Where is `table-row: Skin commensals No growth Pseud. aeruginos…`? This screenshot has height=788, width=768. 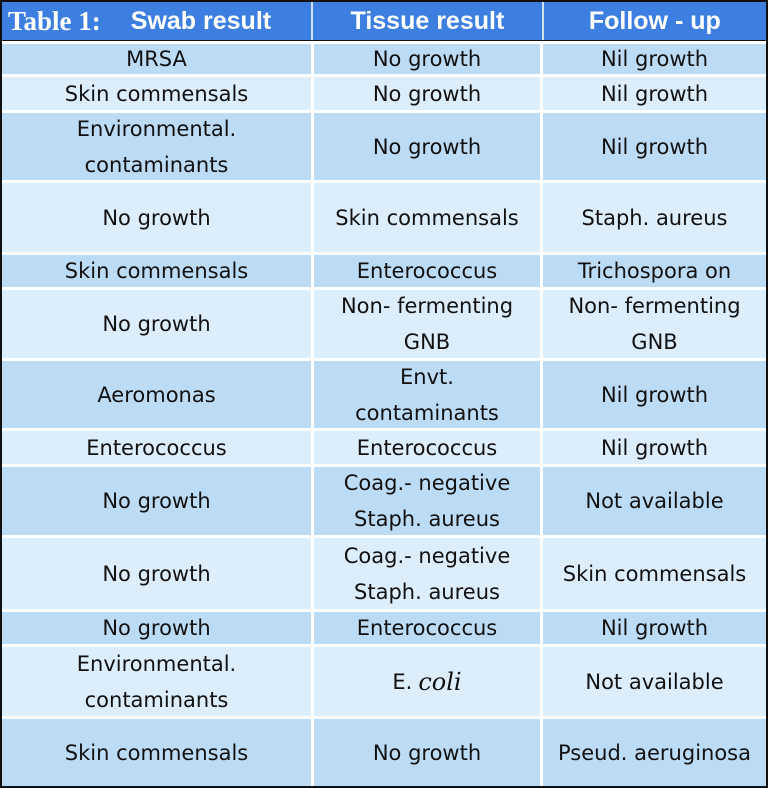
table-row: Skin commensals No growth Pseud. aeruginos… is located at coordinates (384, 751).